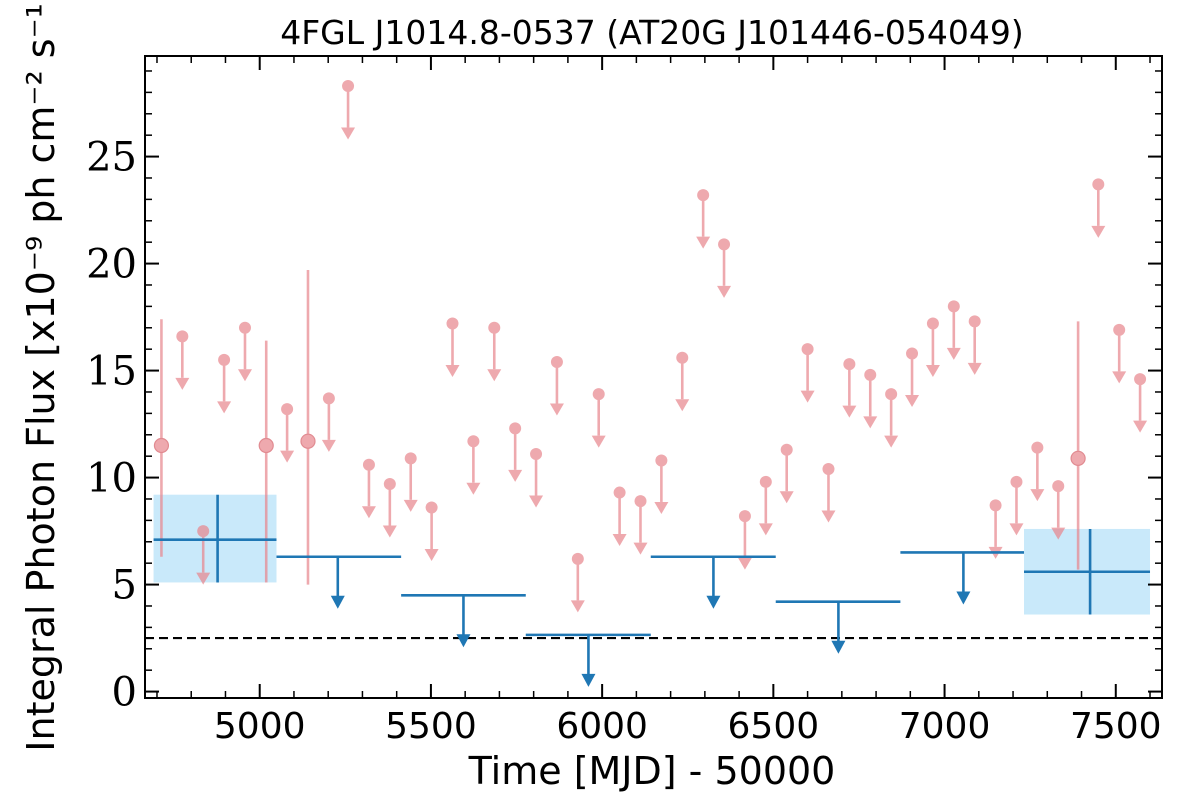 This screenshot has width=1200, height=800. What do you see at coordinates (124, 693) in the screenshot?
I see `y-tick-label: 0` at bounding box center [124, 693].